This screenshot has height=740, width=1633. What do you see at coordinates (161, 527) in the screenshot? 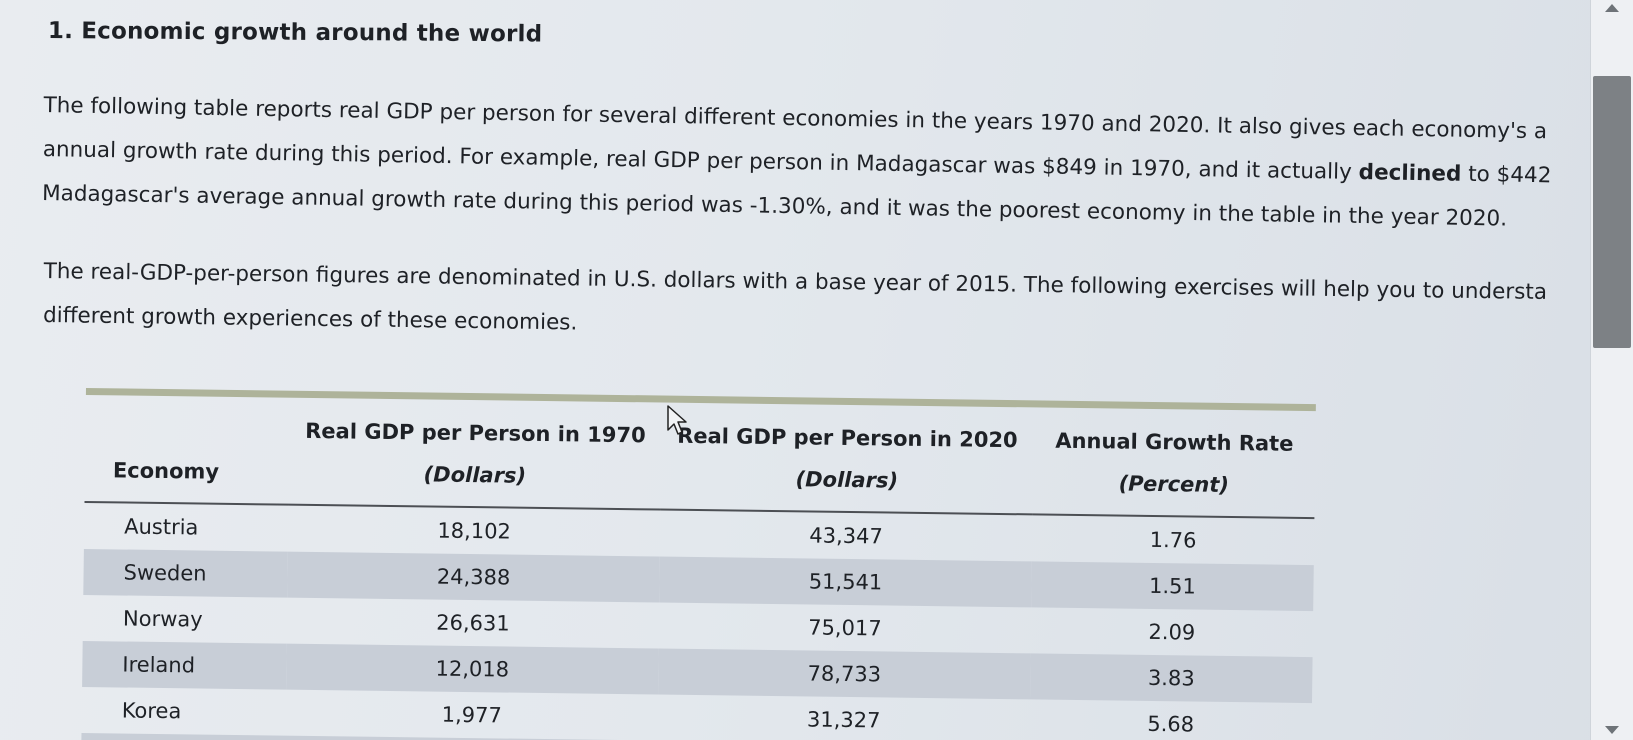
I see `cell-economy: Austria` at bounding box center [161, 527].